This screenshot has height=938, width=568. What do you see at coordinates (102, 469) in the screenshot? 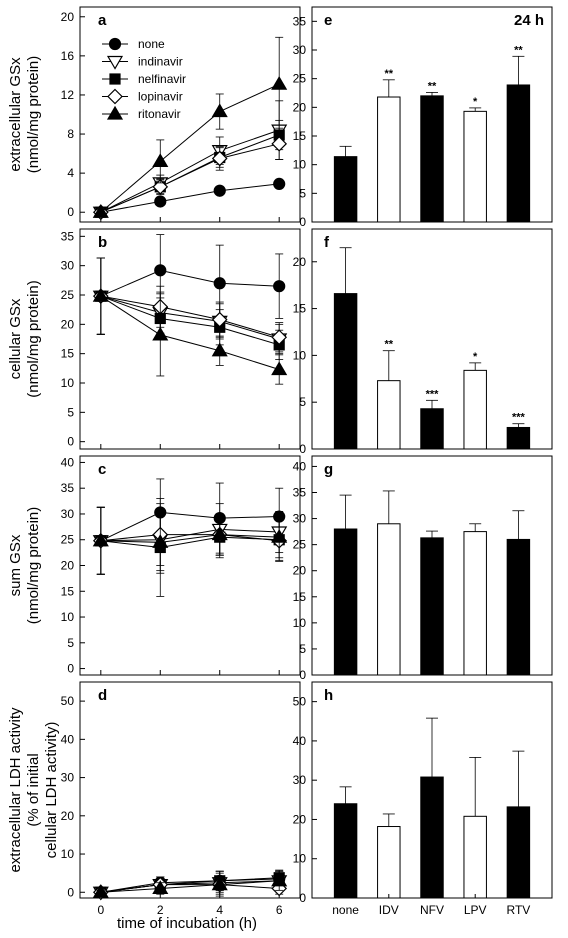
I see `panel-letter: c` at bounding box center [102, 469].